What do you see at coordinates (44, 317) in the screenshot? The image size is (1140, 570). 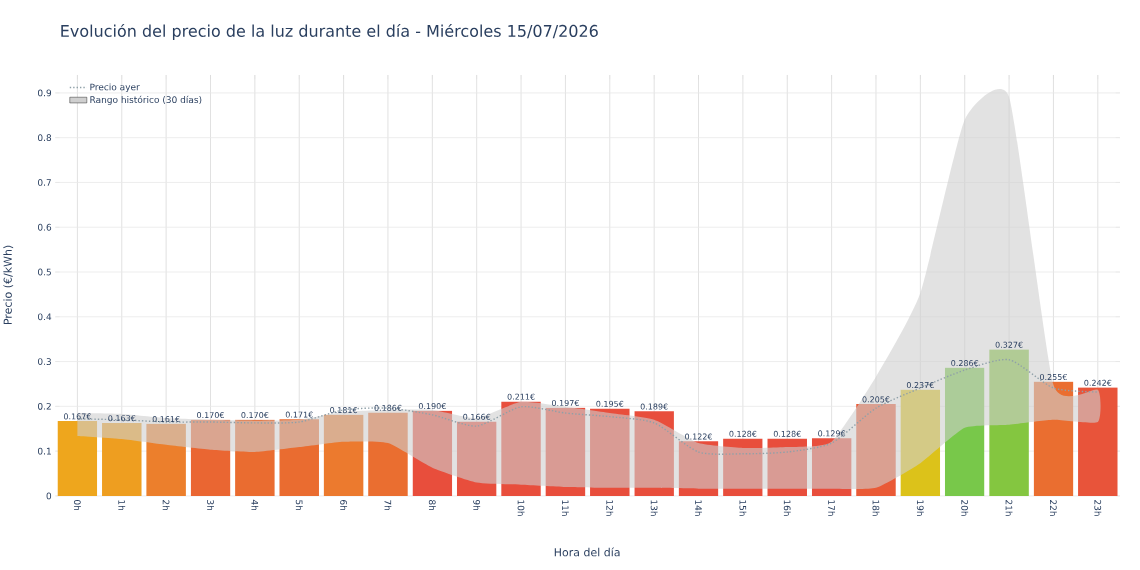 I see `y-tick-label: 0.4` at bounding box center [44, 317].